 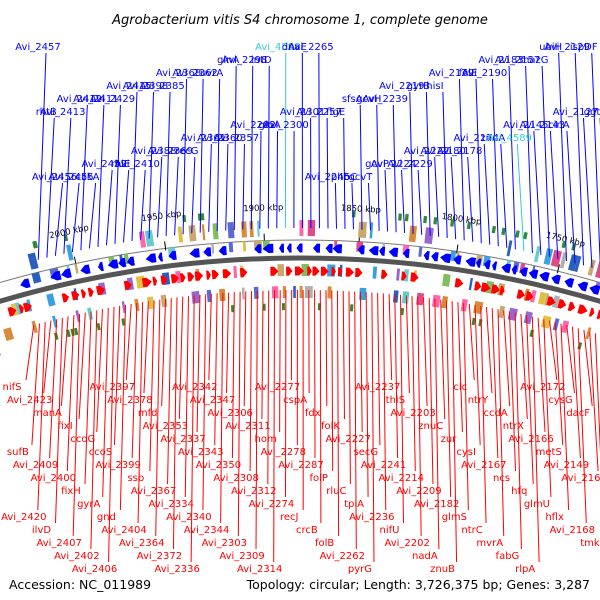 I want to click on plus-gene-label: Avi_2245, so click(x=327, y=177).